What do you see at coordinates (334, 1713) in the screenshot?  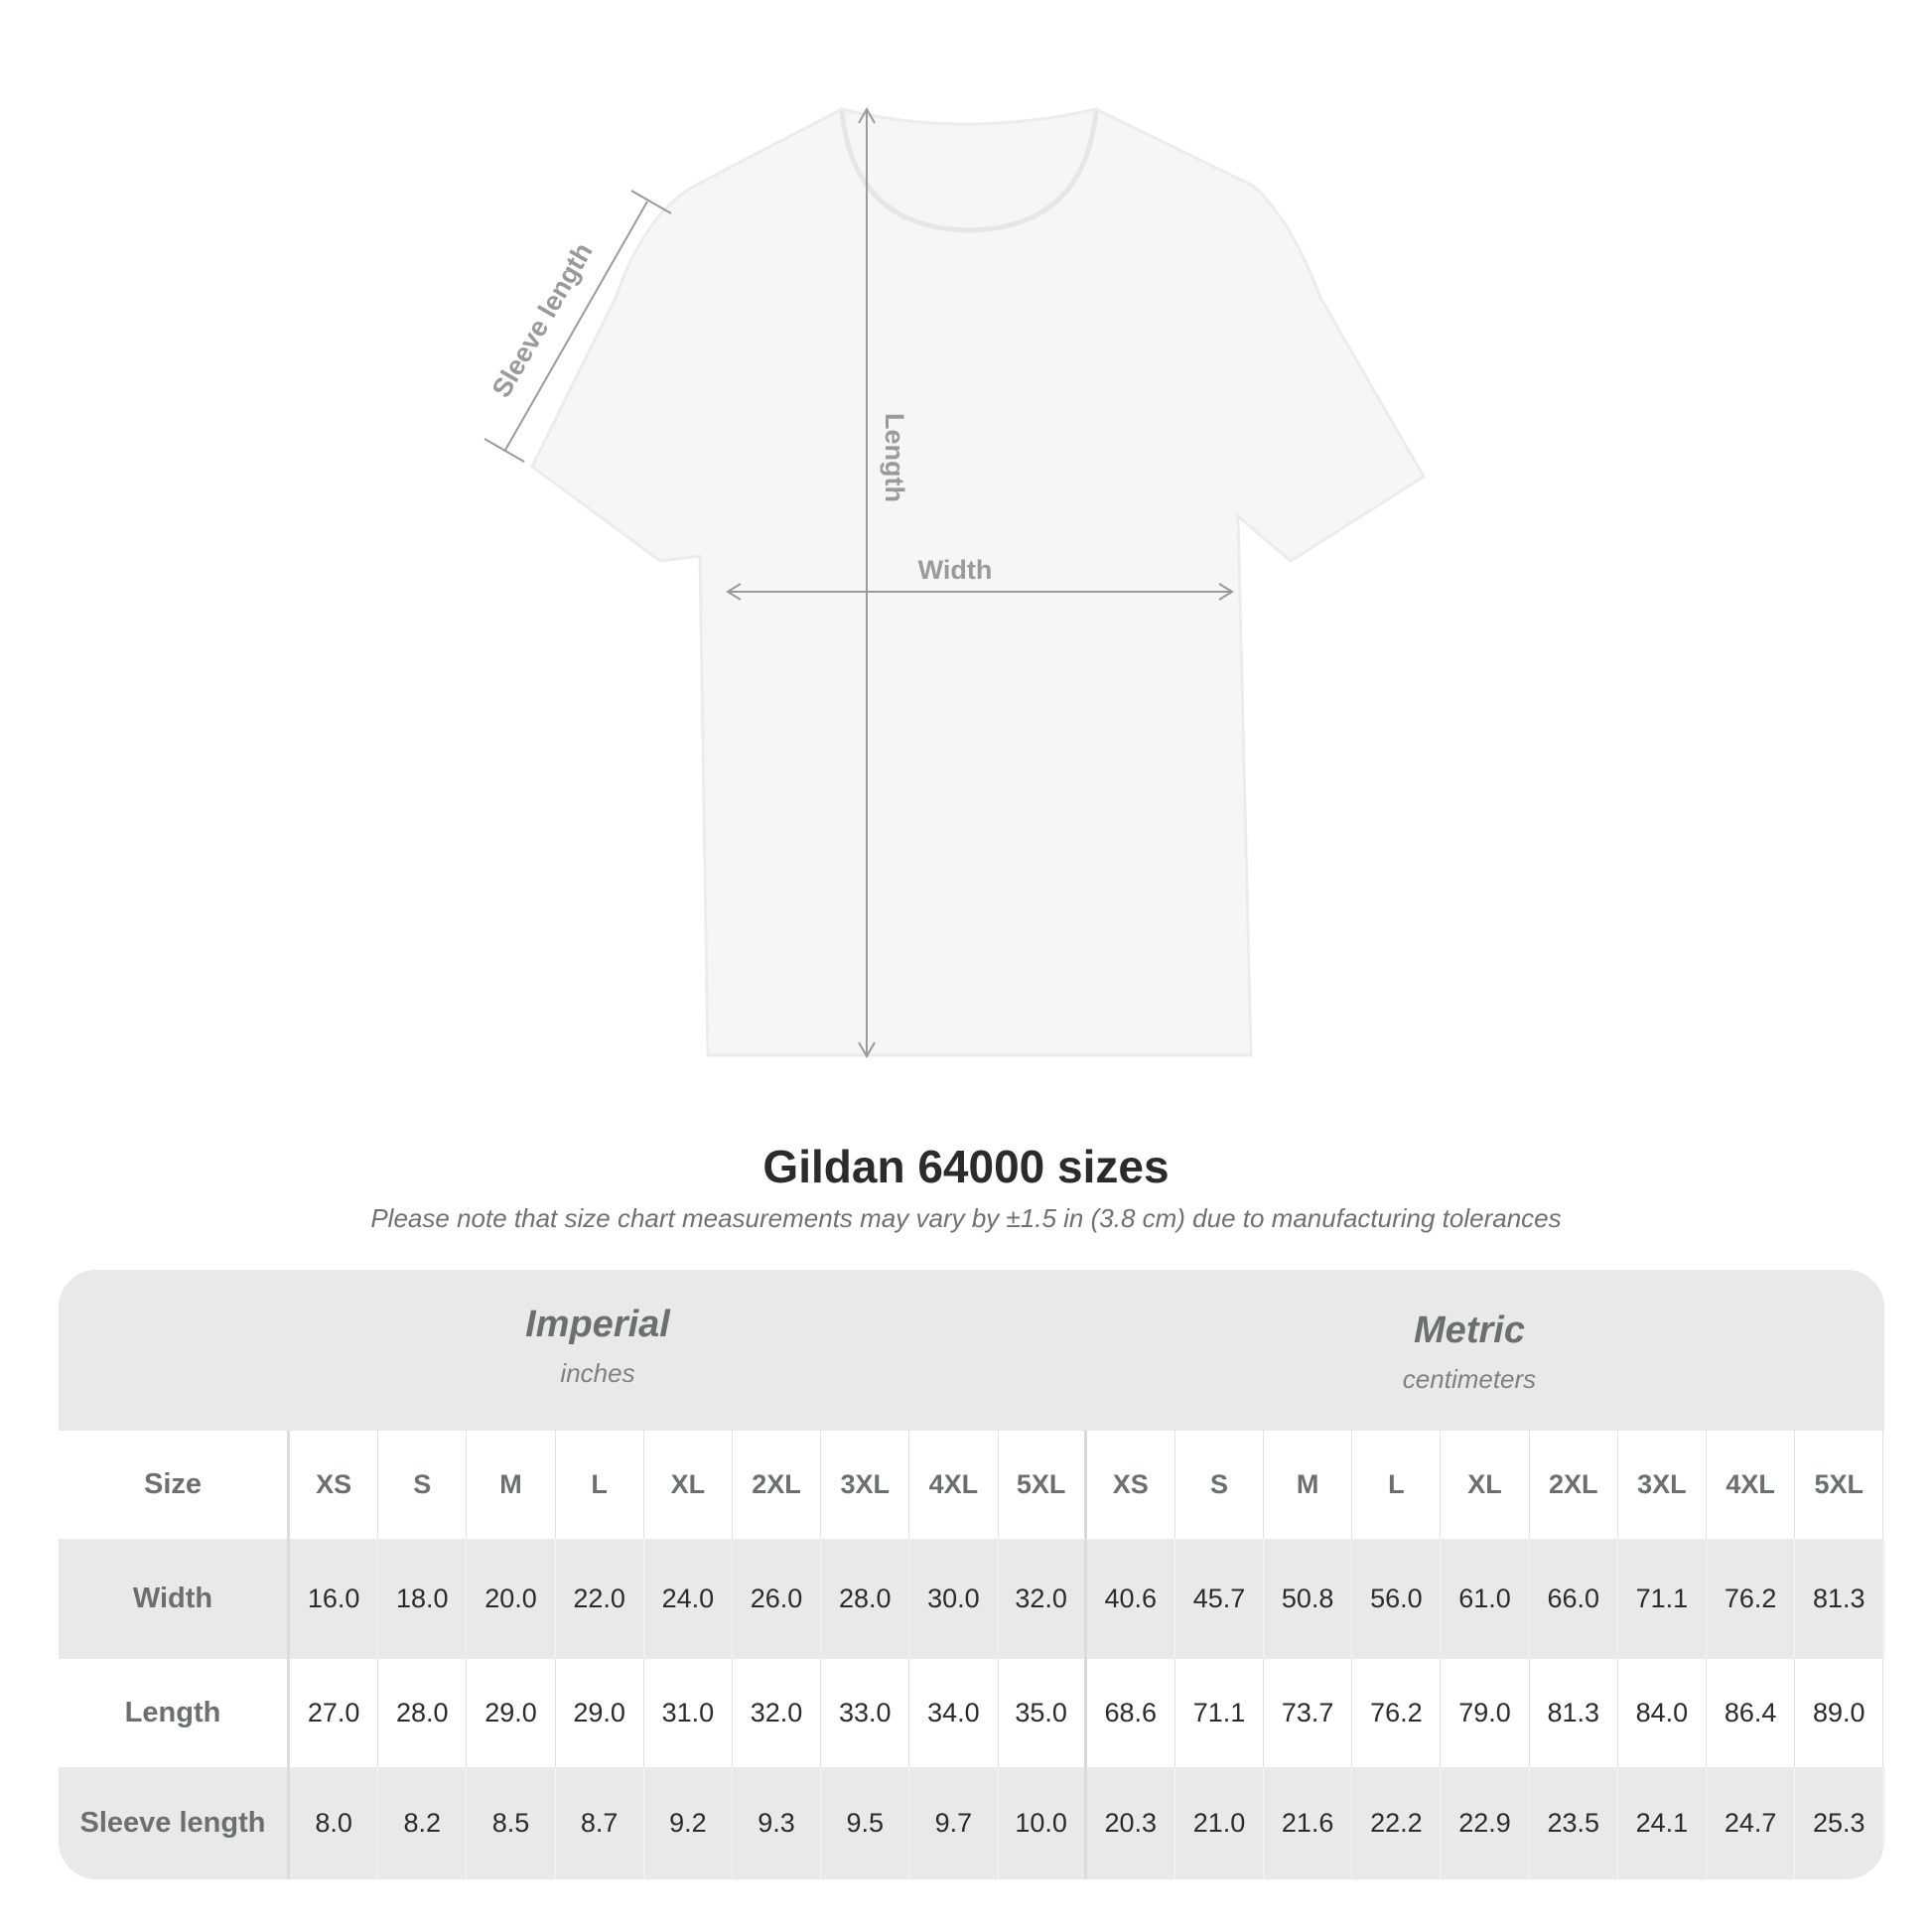 I see `table-cell: 27.0` at bounding box center [334, 1713].